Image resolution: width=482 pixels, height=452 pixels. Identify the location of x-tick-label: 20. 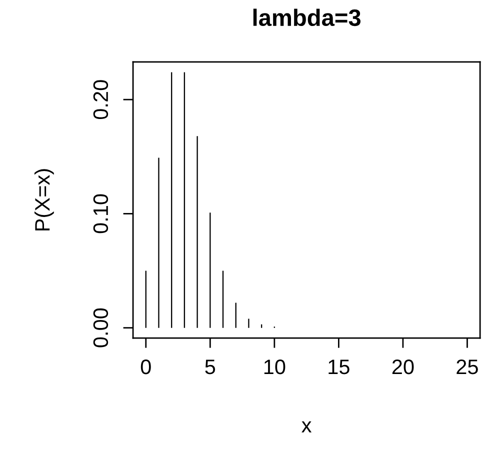
(403, 366).